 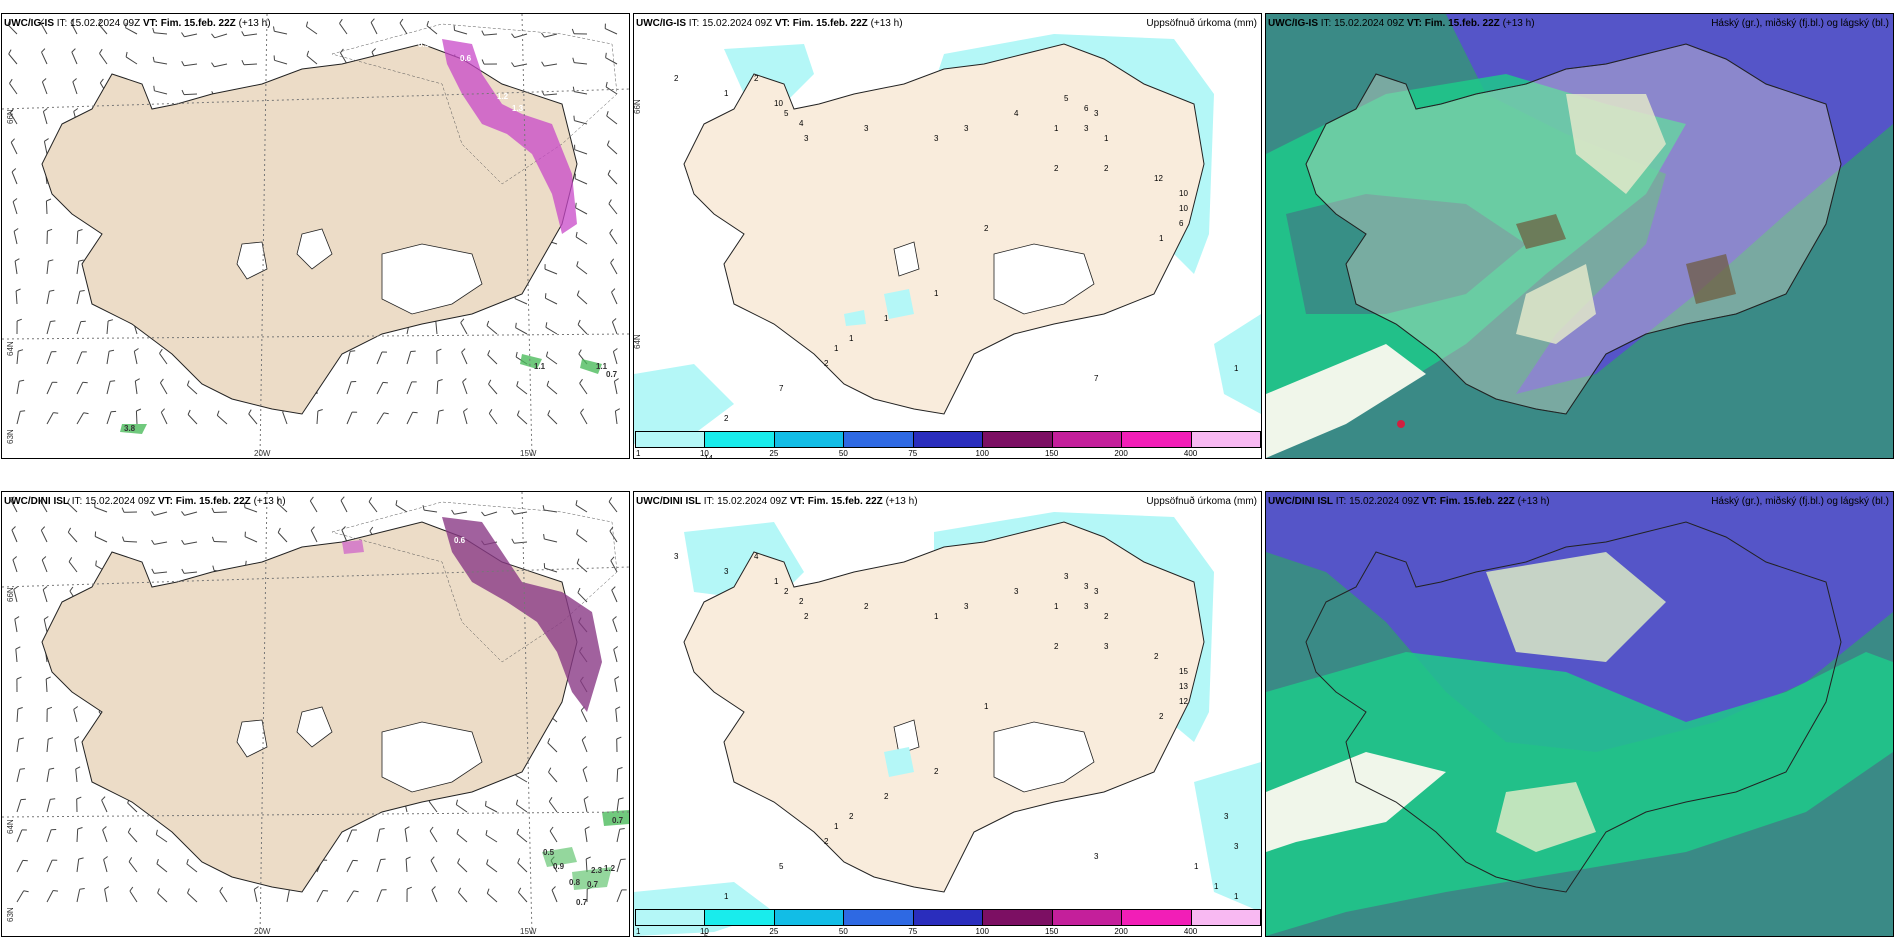 I want to click on precip-colorbar: 1 10 25 50 75 100 150 200 400, so click(x=948, y=922).